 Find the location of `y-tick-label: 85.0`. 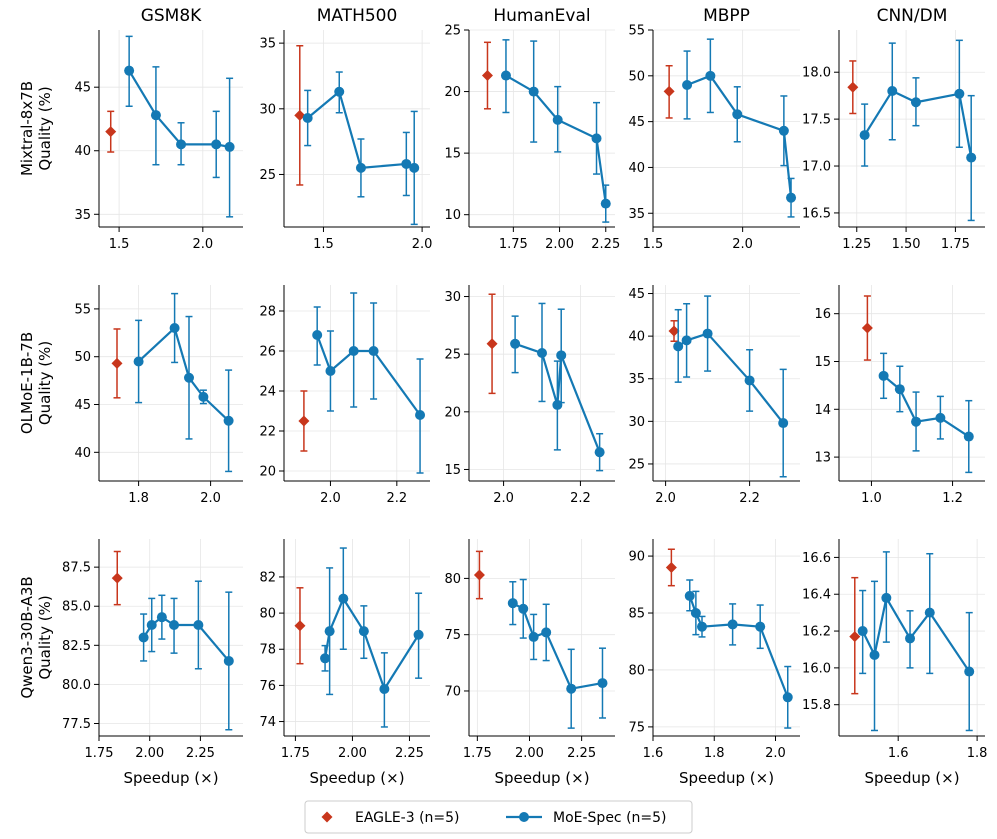

y-tick-label: 85.0 is located at coordinates (76, 607).